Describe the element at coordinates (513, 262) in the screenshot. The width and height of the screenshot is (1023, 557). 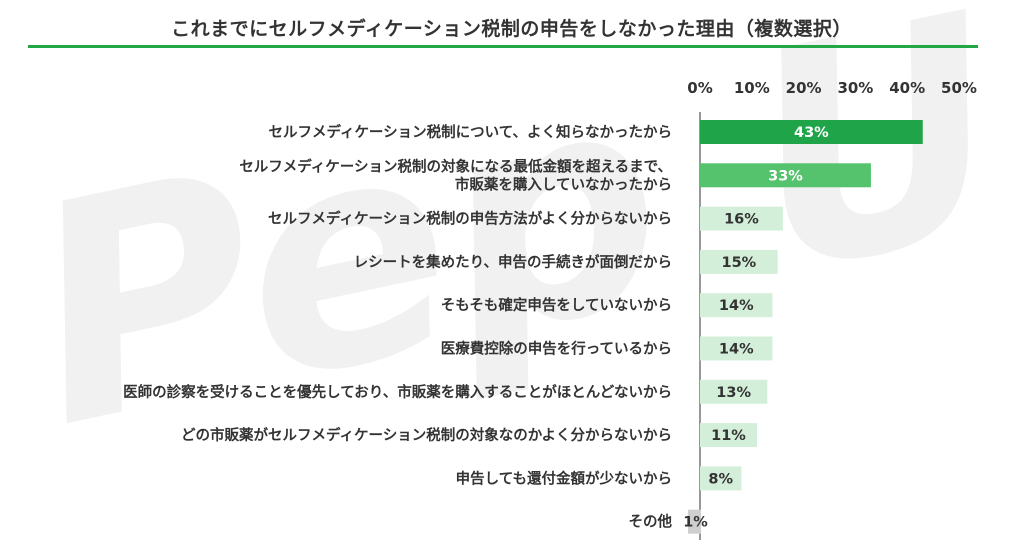
I see `category-label: レシートを集めたり、申告の手続きが面倒だから` at that location.